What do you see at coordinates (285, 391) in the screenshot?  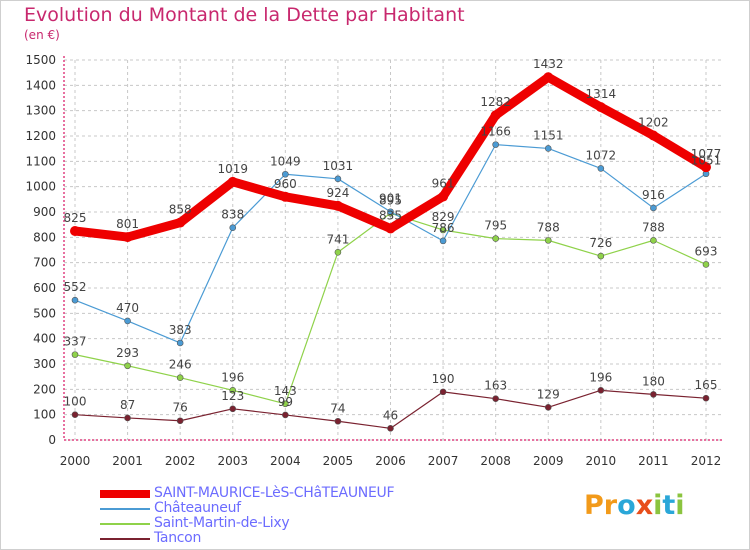 I see `data-label: 143` at bounding box center [285, 391].